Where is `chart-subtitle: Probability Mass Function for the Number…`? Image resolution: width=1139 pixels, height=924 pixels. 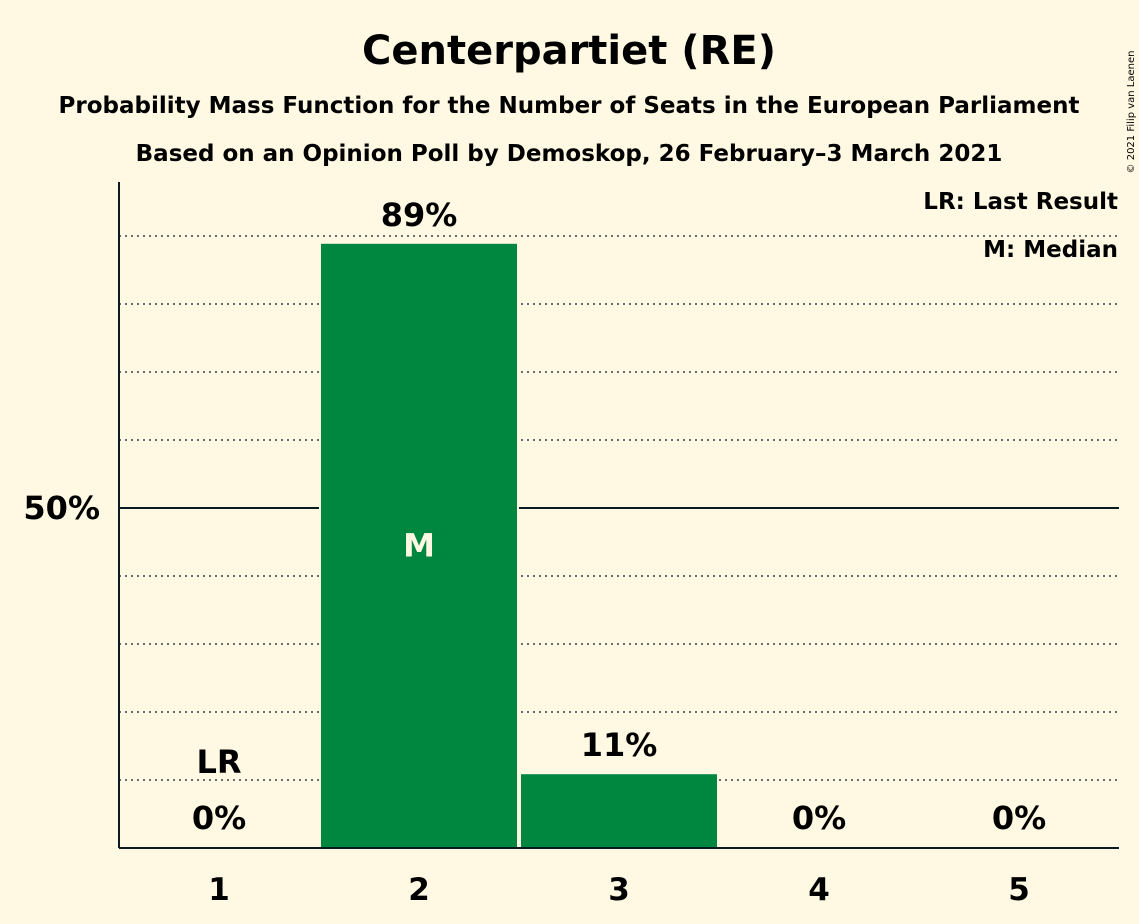
chart-subtitle: Probability Mass Function for the Number… is located at coordinates (569, 106).